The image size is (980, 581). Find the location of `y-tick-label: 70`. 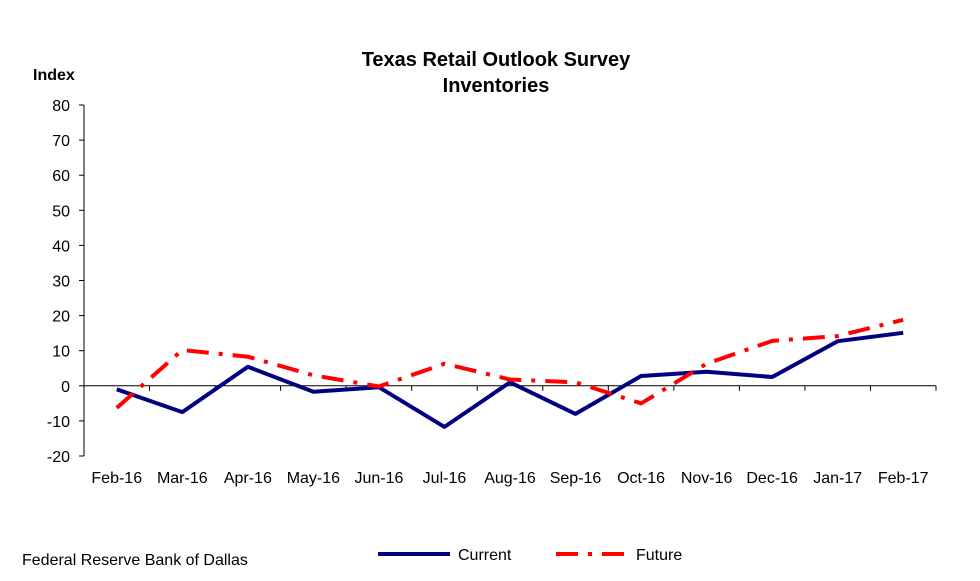

y-tick-label: 70 is located at coordinates (61, 141).